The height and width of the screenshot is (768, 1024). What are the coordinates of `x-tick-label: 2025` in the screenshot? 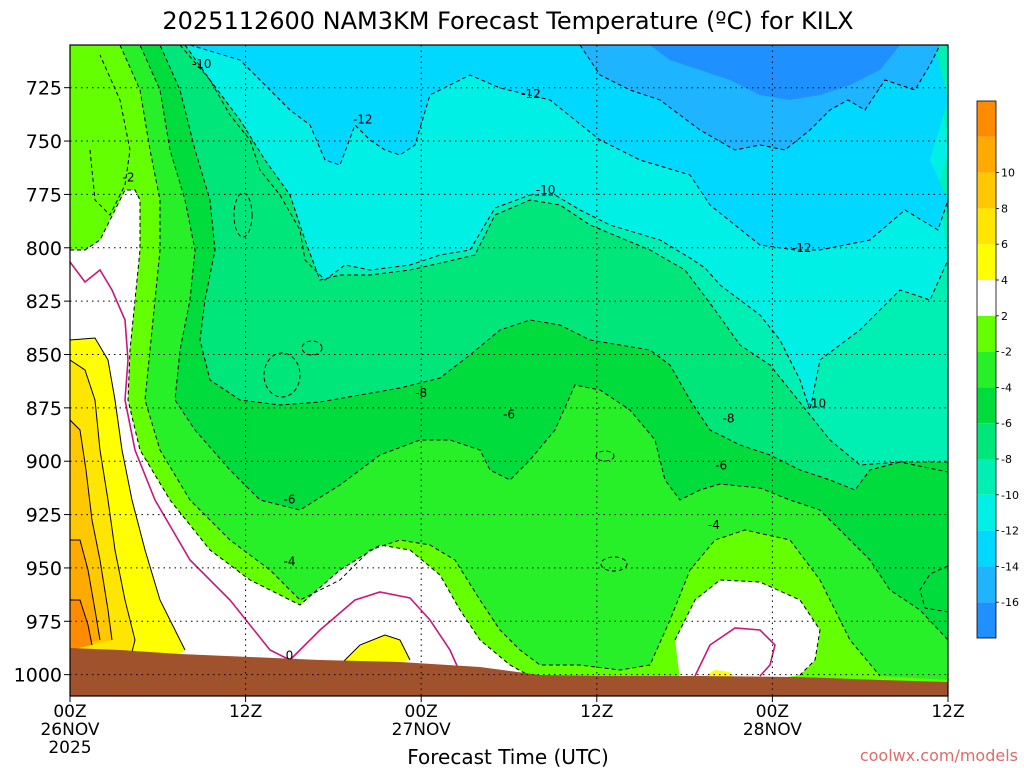 It's located at (69, 748).